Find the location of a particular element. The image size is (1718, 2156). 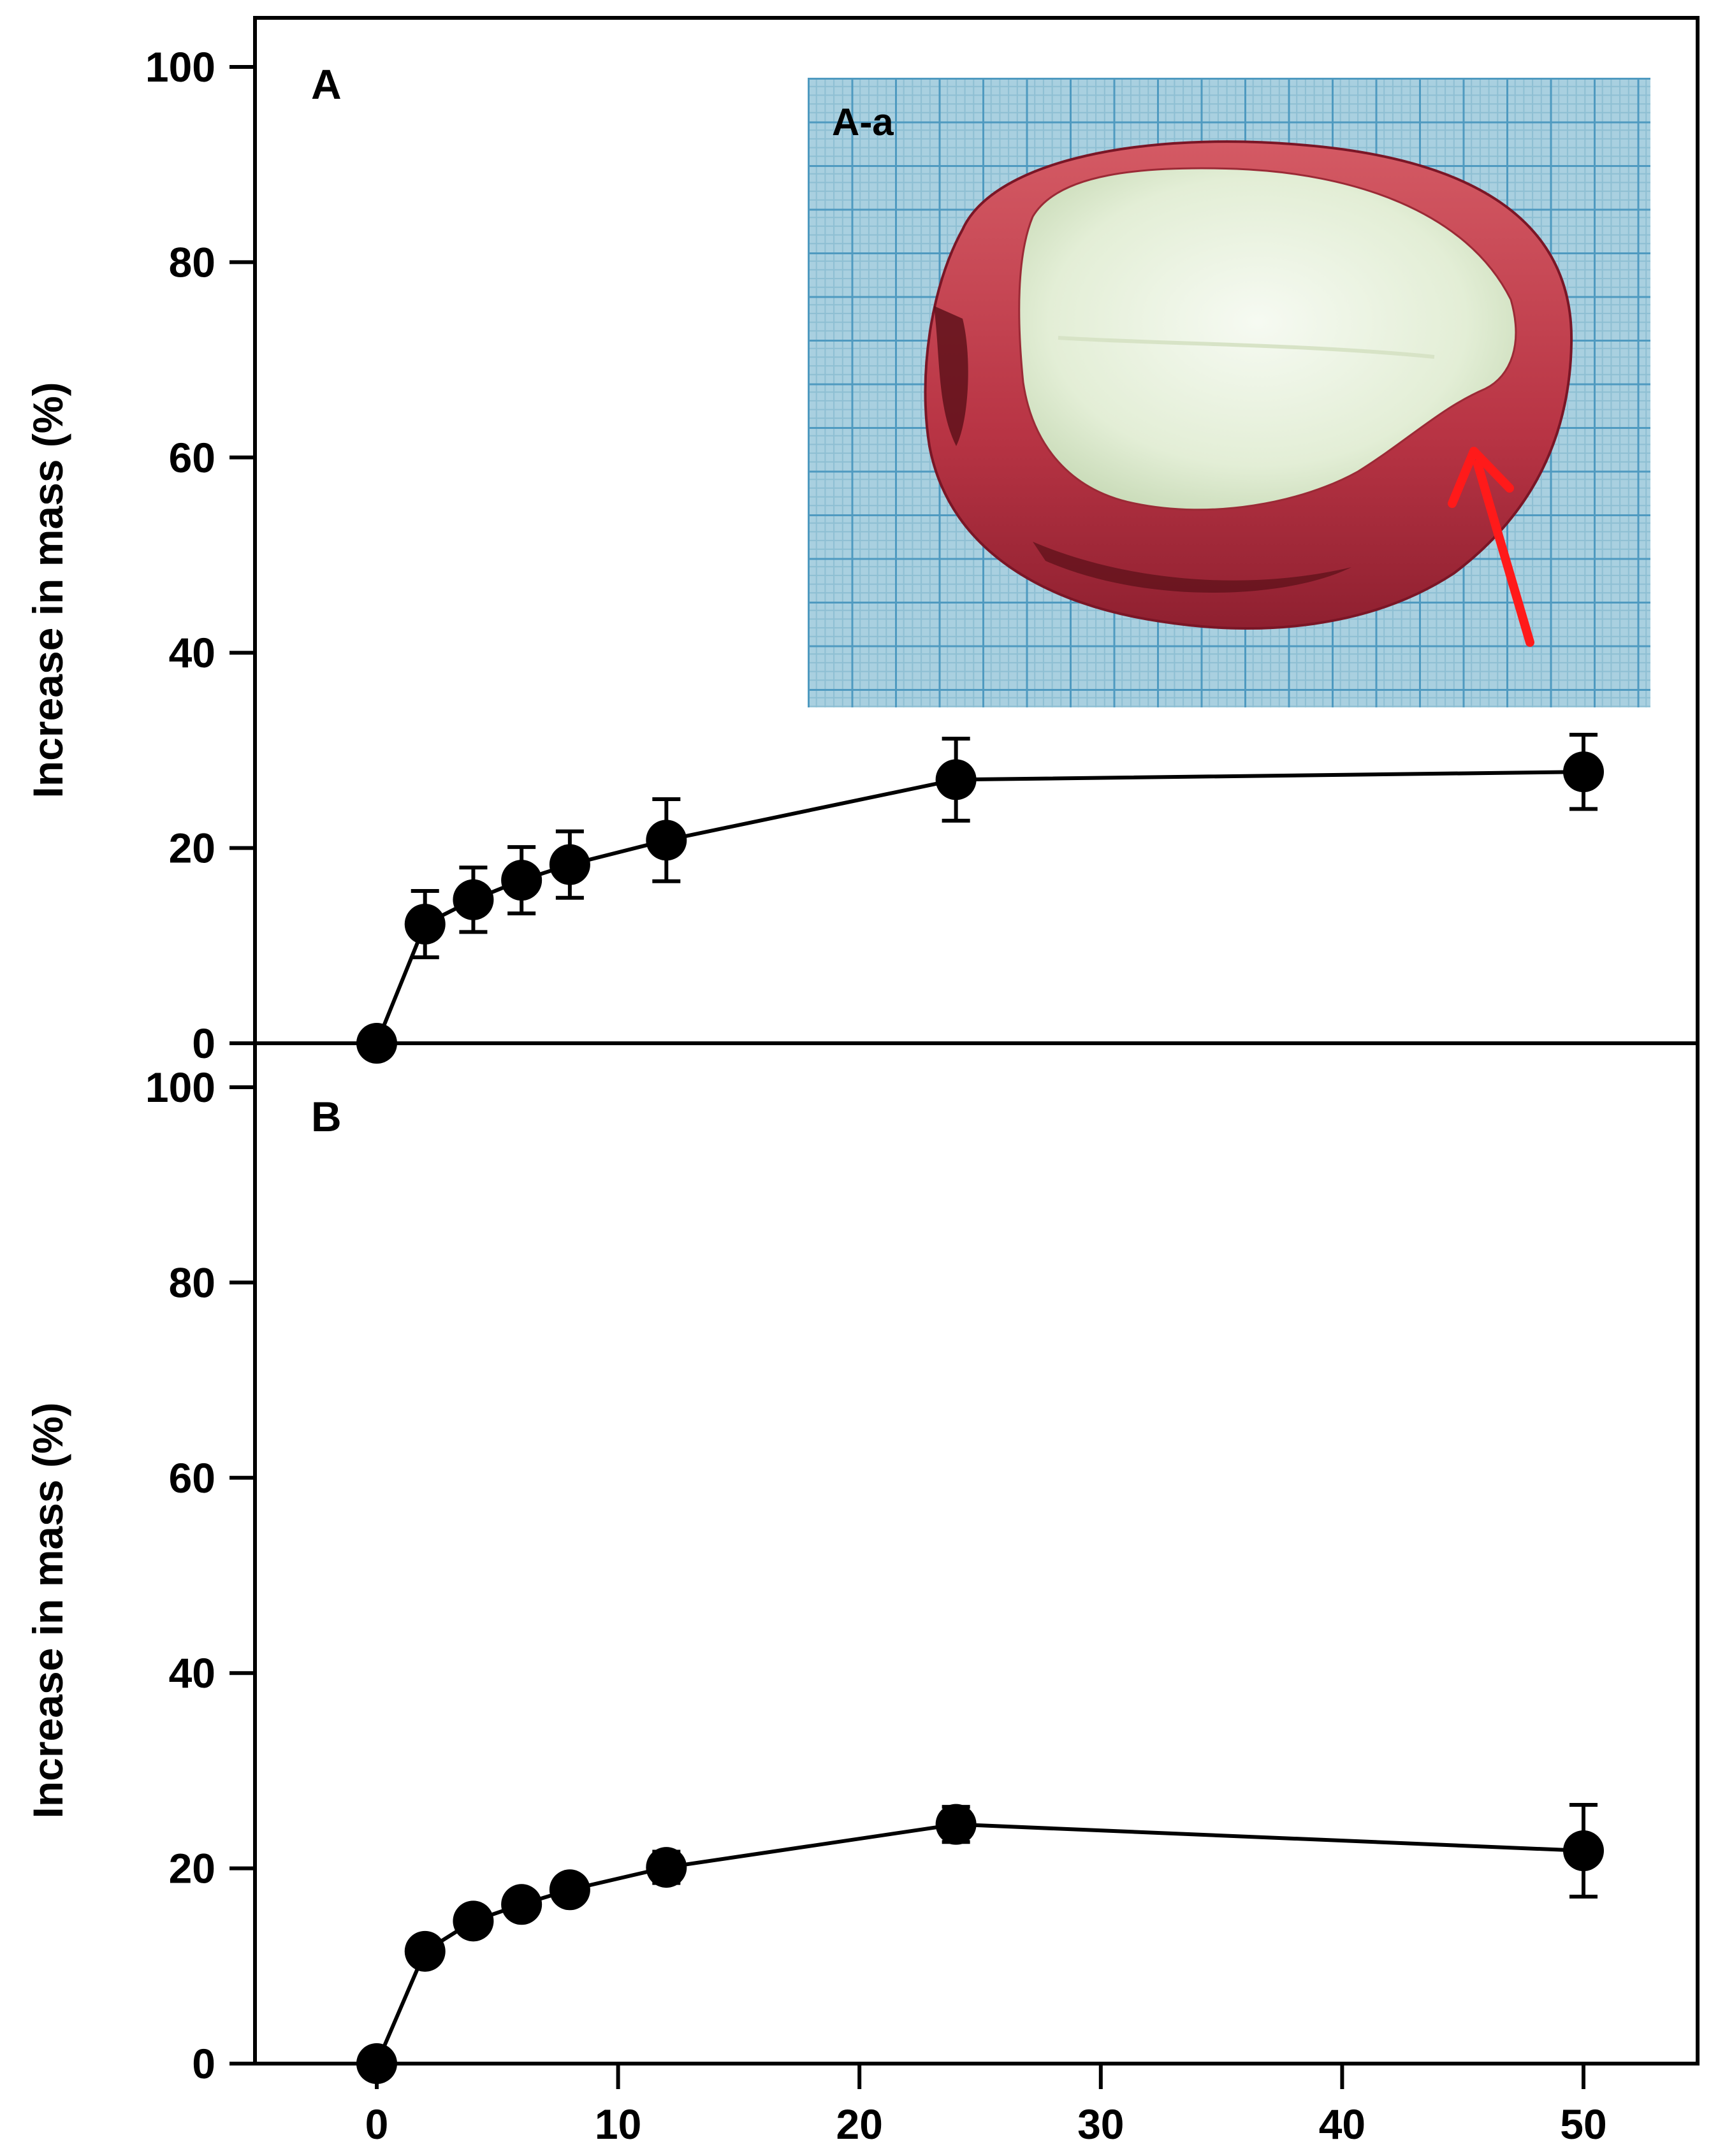

inset-photo: A-a is located at coordinates (1229, 392).